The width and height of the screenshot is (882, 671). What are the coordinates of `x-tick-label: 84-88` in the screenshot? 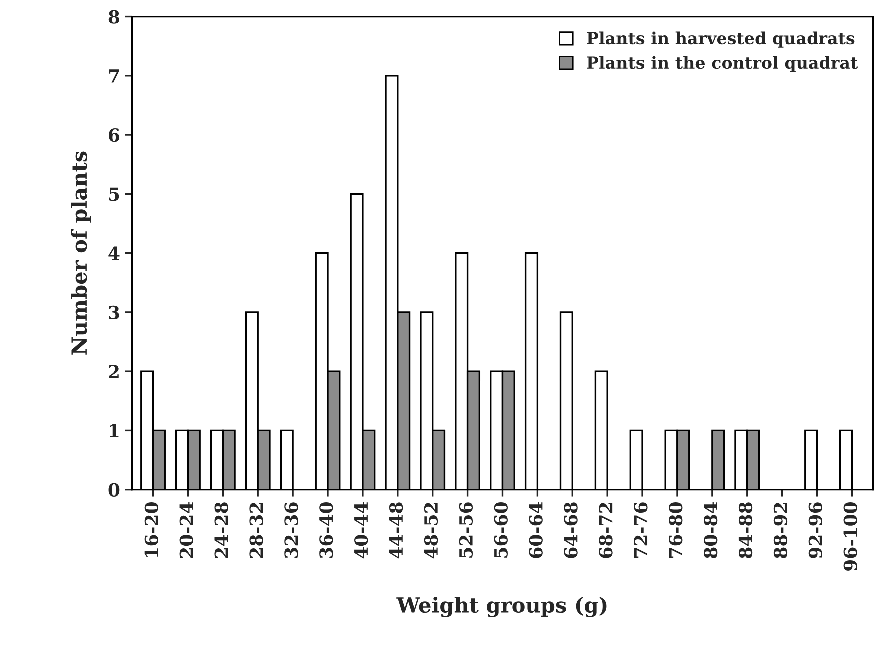 It's located at (745, 530).